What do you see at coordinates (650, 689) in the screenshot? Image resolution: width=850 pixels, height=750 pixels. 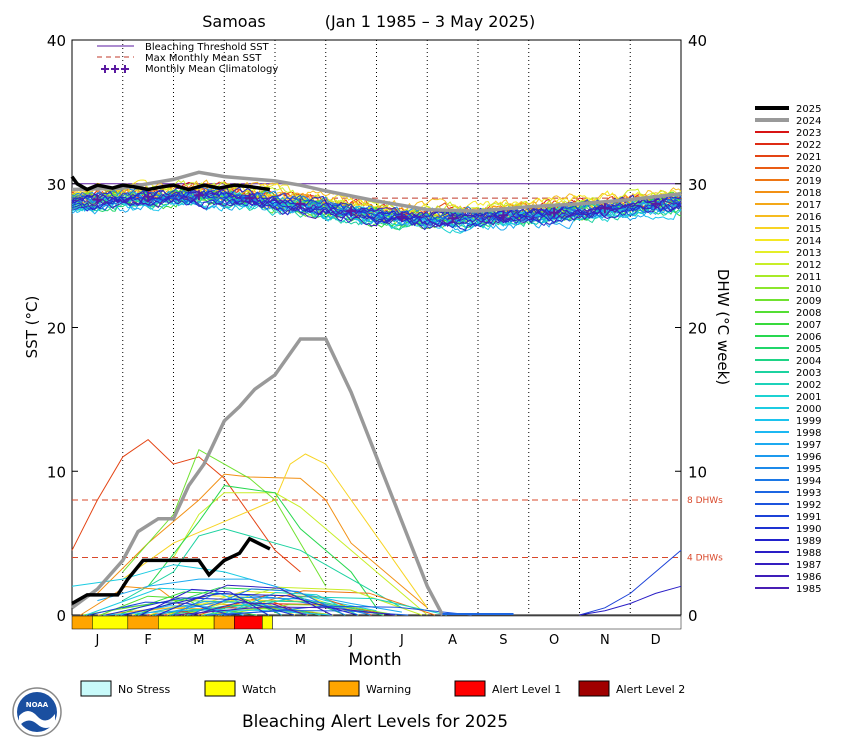 I see `alert-legend-label: Alert Level 2` at bounding box center [650, 689].